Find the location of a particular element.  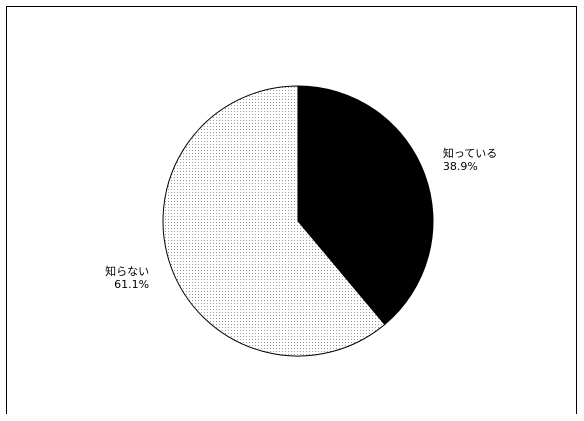

slice-category-label: 知っている is located at coordinates (470, 153).